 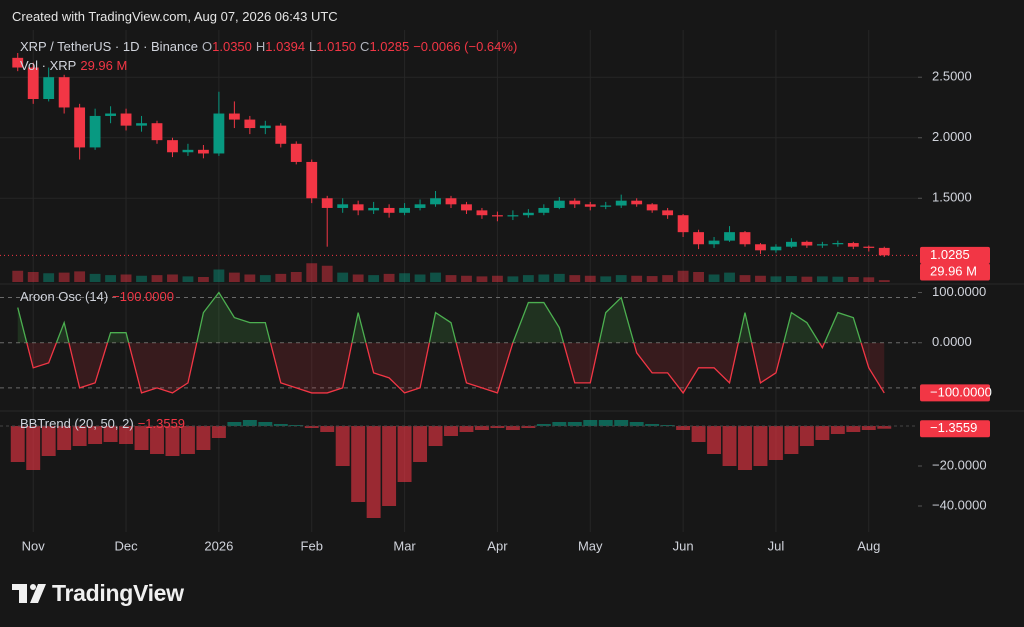 What do you see at coordinates (29, 593) in the screenshot?
I see `logo-icon` at bounding box center [29, 593].